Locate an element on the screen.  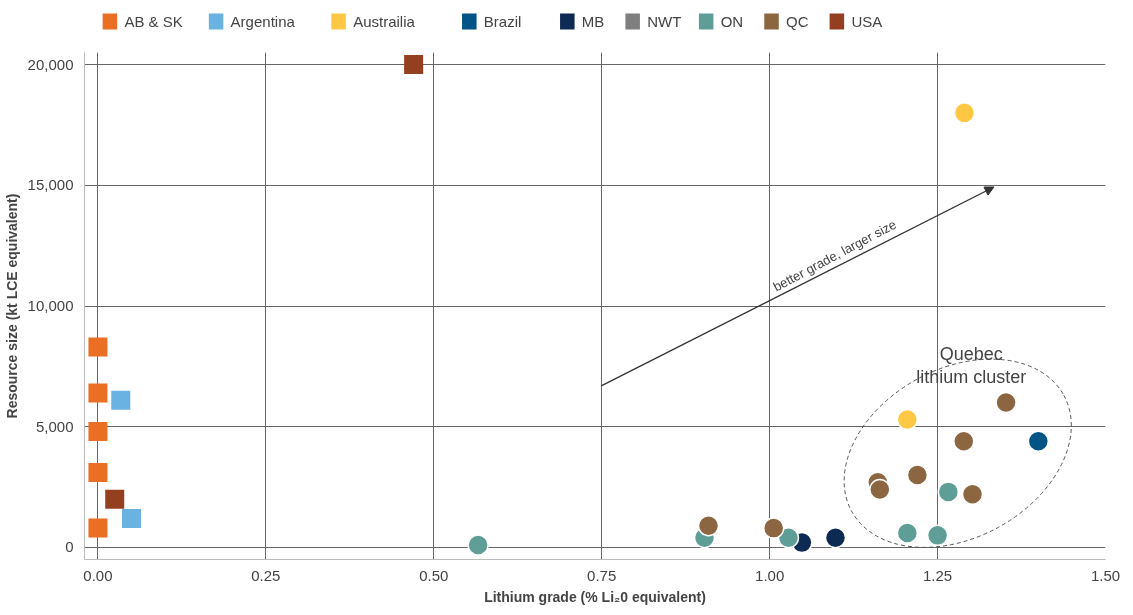
y-tick-label: 20,000 is located at coordinates (50, 64).